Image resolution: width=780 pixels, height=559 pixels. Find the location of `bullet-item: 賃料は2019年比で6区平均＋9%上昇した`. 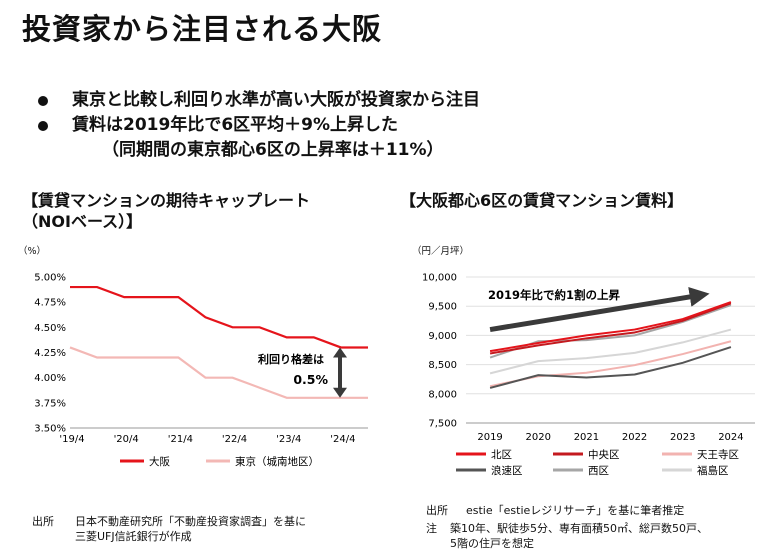

bullet-item: 賃料は2019年比で6区平均＋9%上昇した is located at coordinates (259, 125).